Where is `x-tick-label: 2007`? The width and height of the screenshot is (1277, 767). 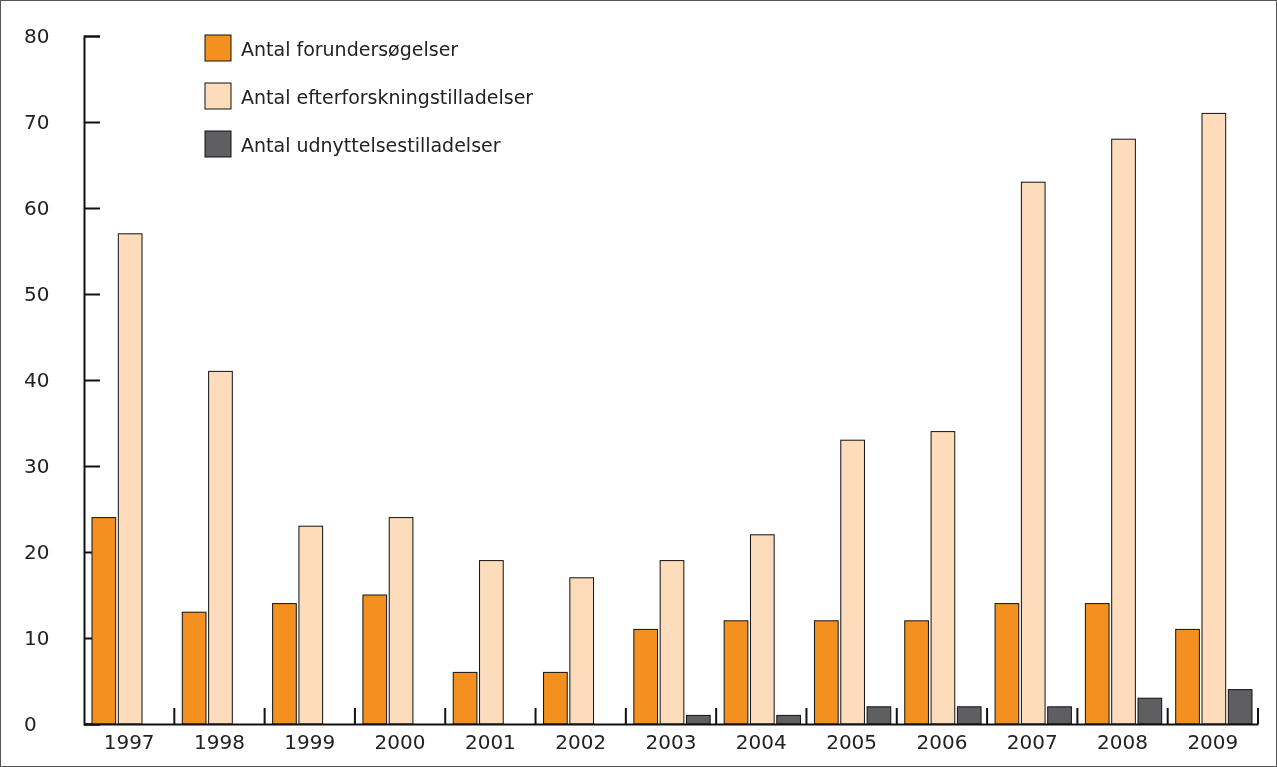 x-tick-label: 2007 is located at coordinates (1032, 742).